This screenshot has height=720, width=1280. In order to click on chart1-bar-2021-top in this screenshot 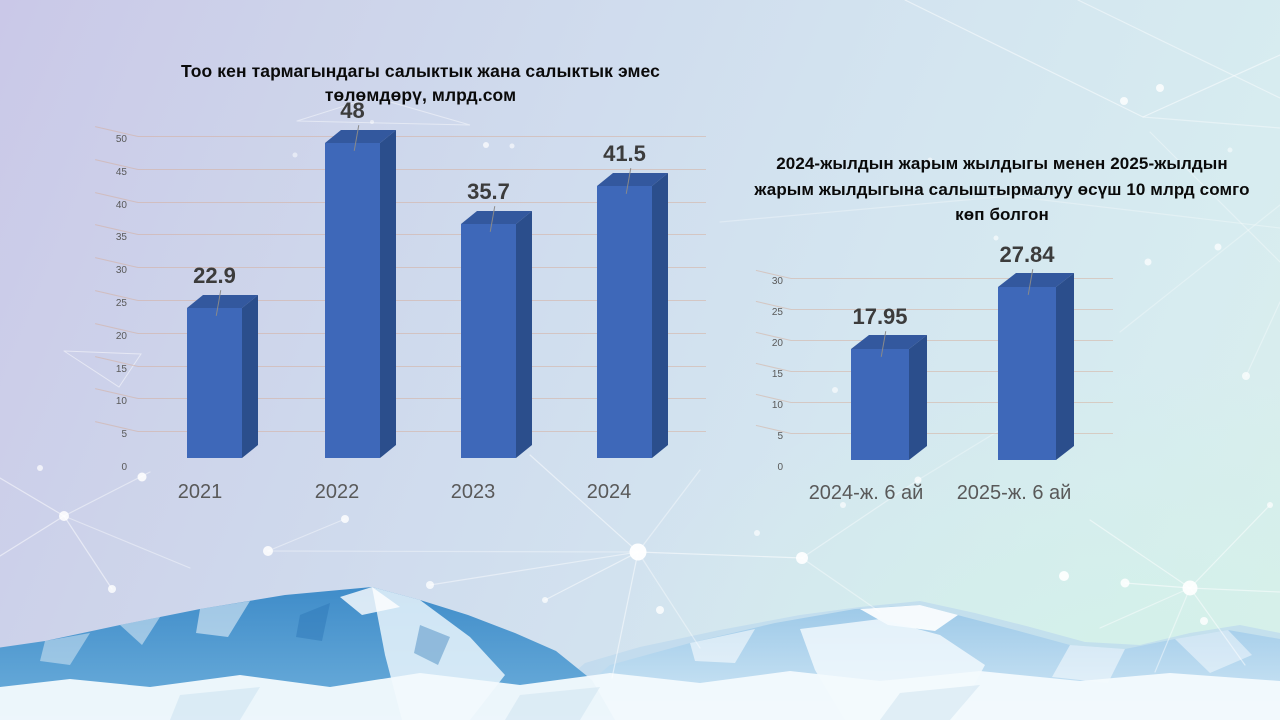, I will do `click(222, 301)`.